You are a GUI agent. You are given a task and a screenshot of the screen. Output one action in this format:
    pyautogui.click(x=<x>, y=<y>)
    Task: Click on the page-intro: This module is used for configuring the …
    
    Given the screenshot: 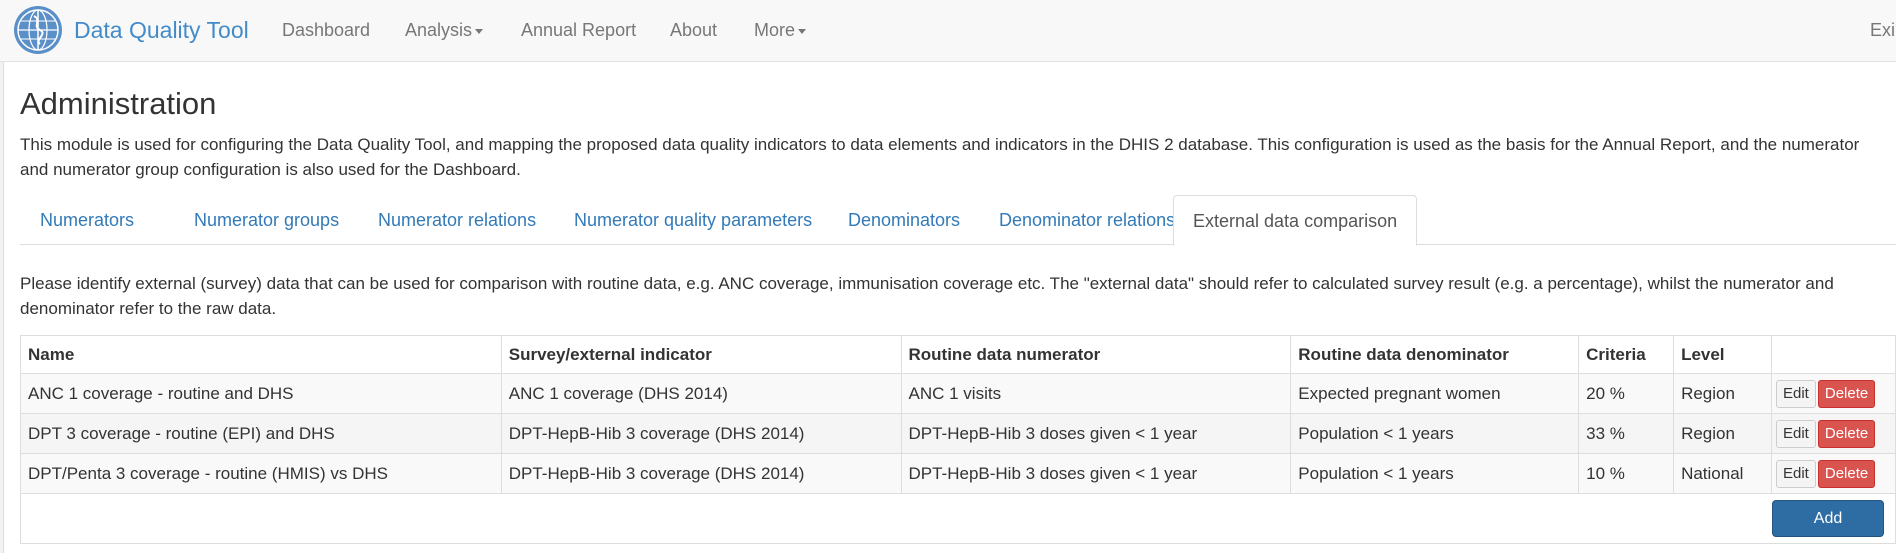 What is the action you would take?
    pyautogui.click(x=940, y=157)
    